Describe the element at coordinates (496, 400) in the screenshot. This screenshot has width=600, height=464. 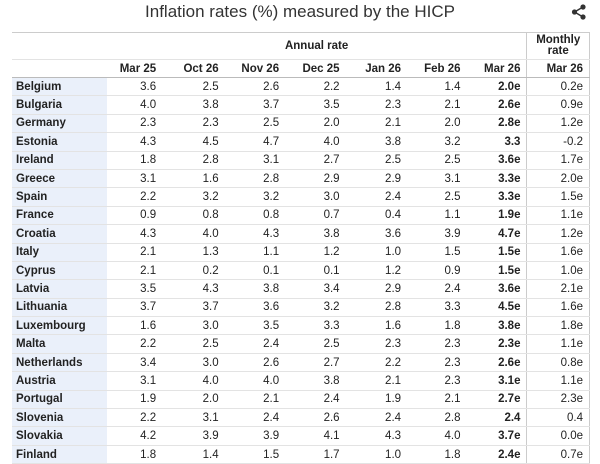
I see `cell: 2.7e` at that location.